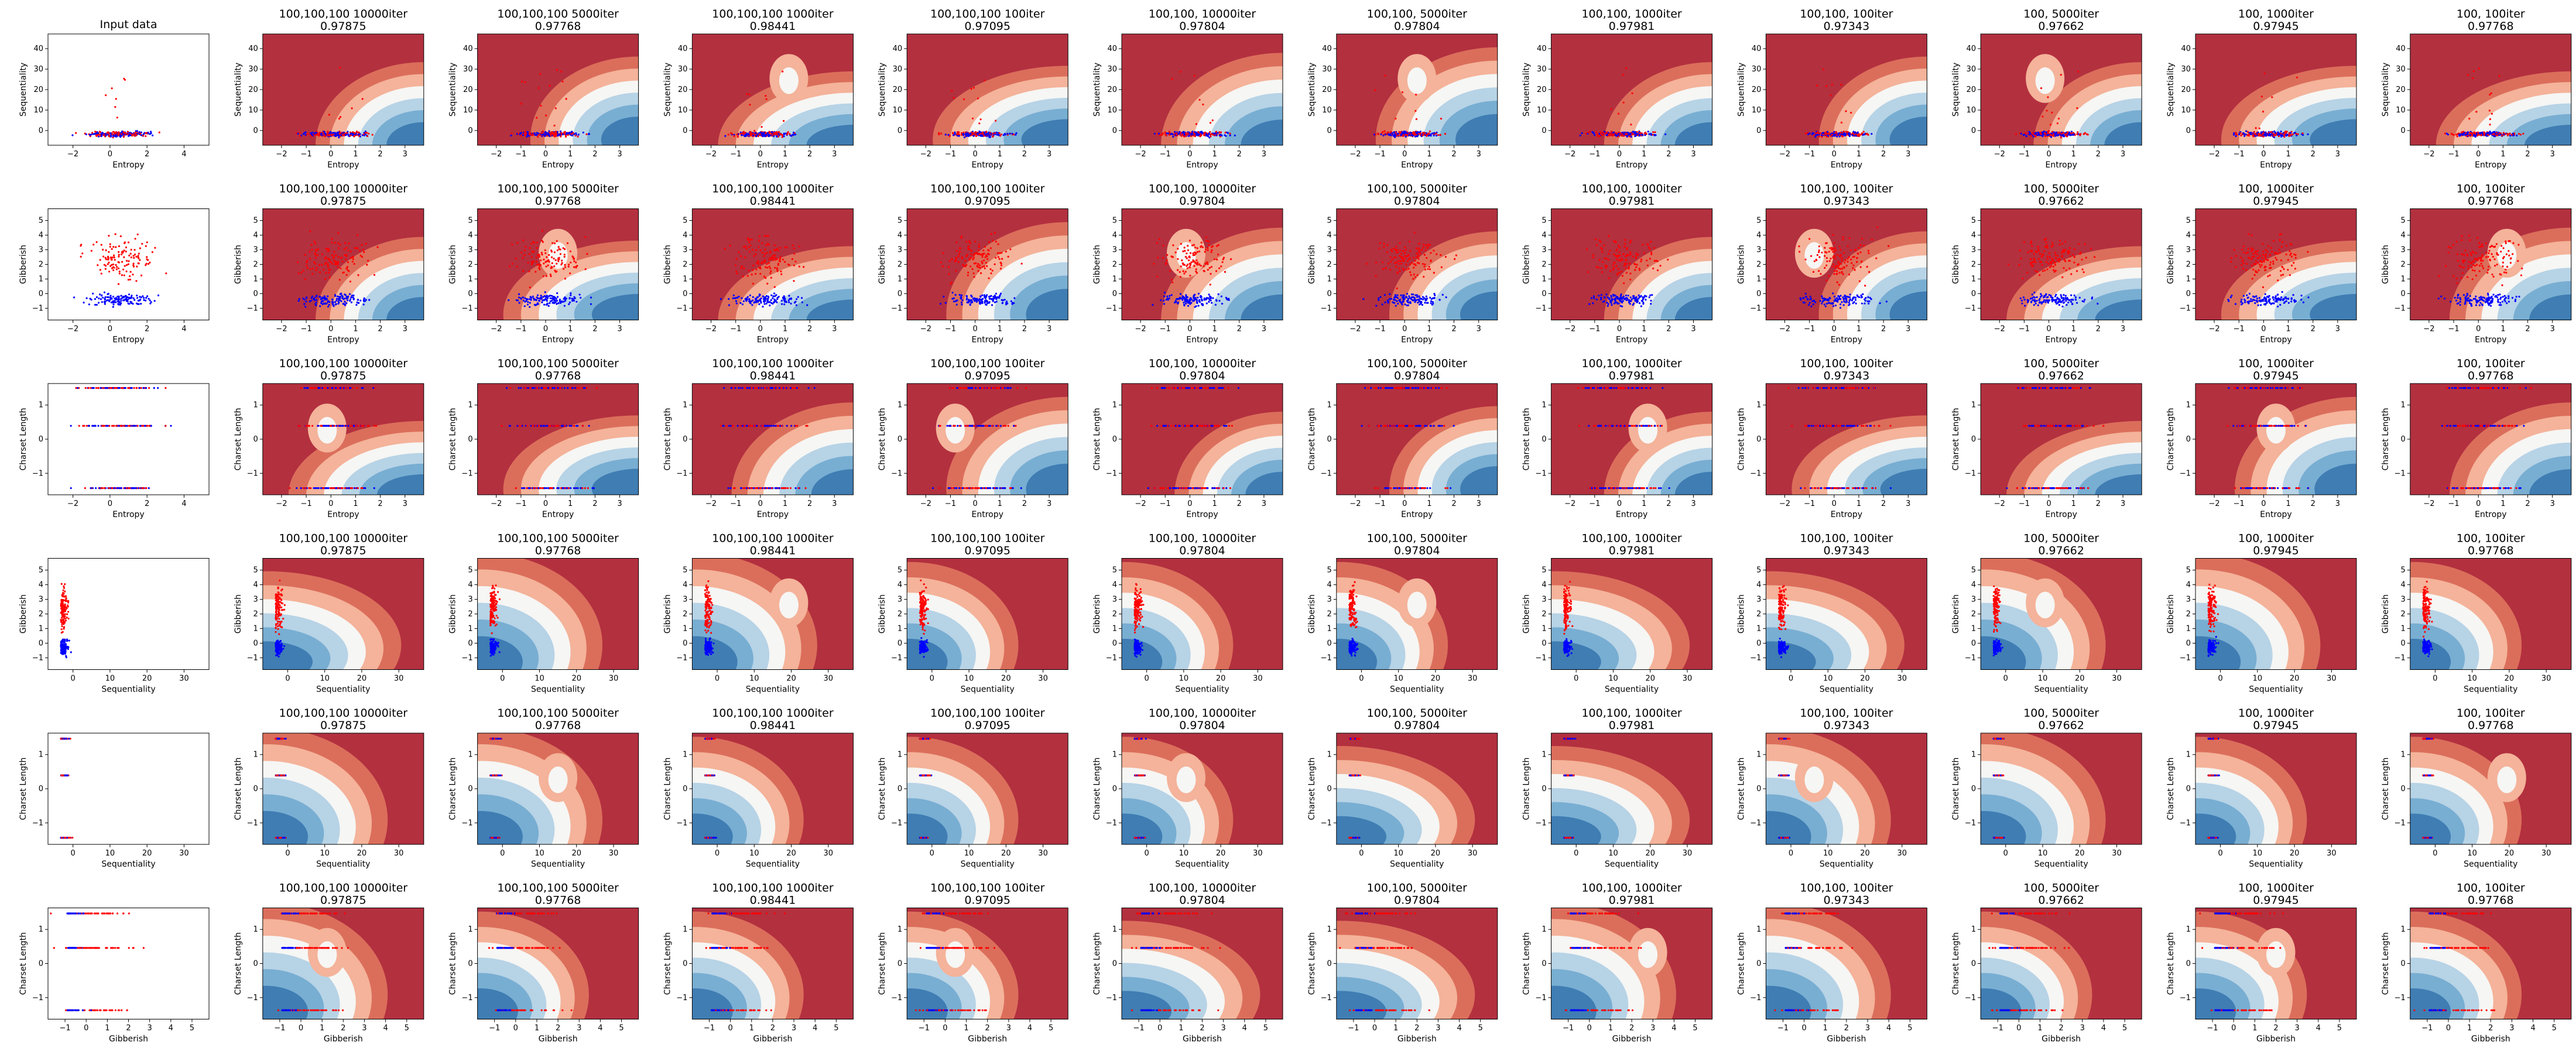  Describe the element at coordinates (1693, 155) in the screenshot. I see `x-tick-label: 3` at that location.